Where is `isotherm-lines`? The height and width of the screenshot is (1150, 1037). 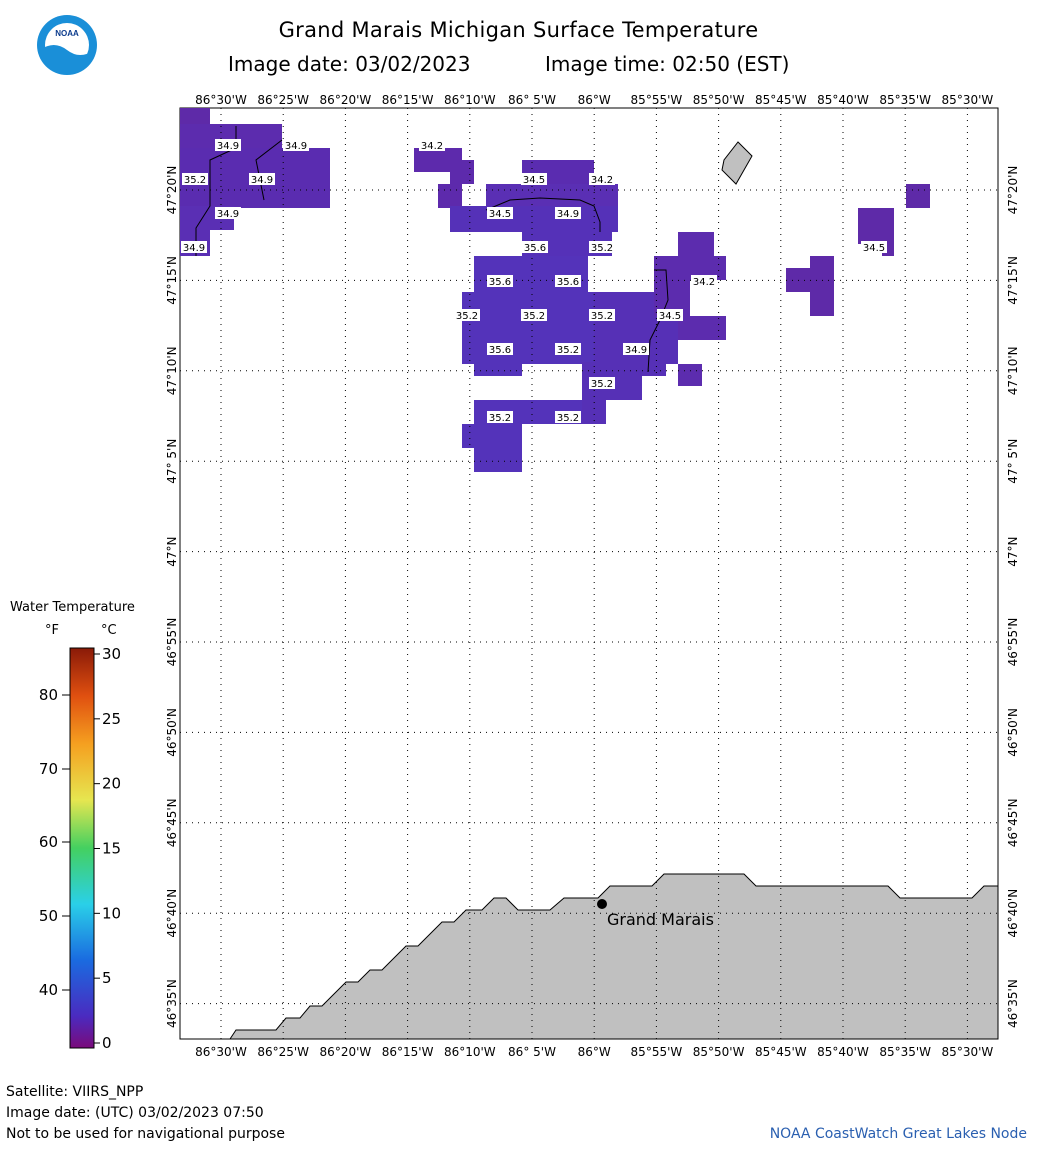 isotherm-lines is located at coordinates (432, 249).